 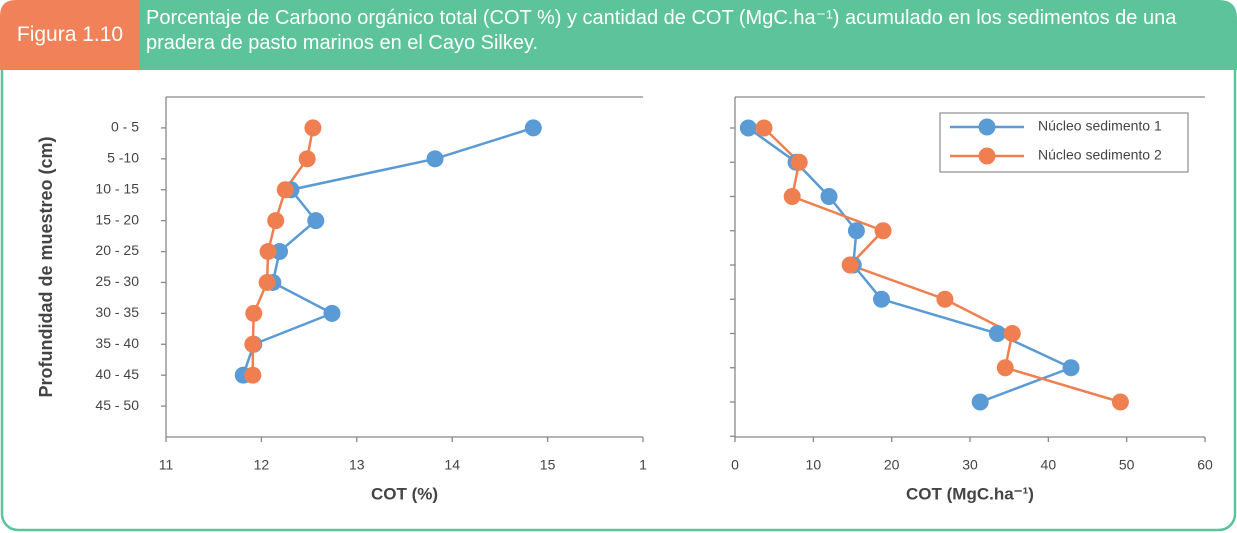 What do you see at coordinates (117, 219) in the screenshot?
I see `y-tick-label: 15 - 20` at bounding box center [117, 219].